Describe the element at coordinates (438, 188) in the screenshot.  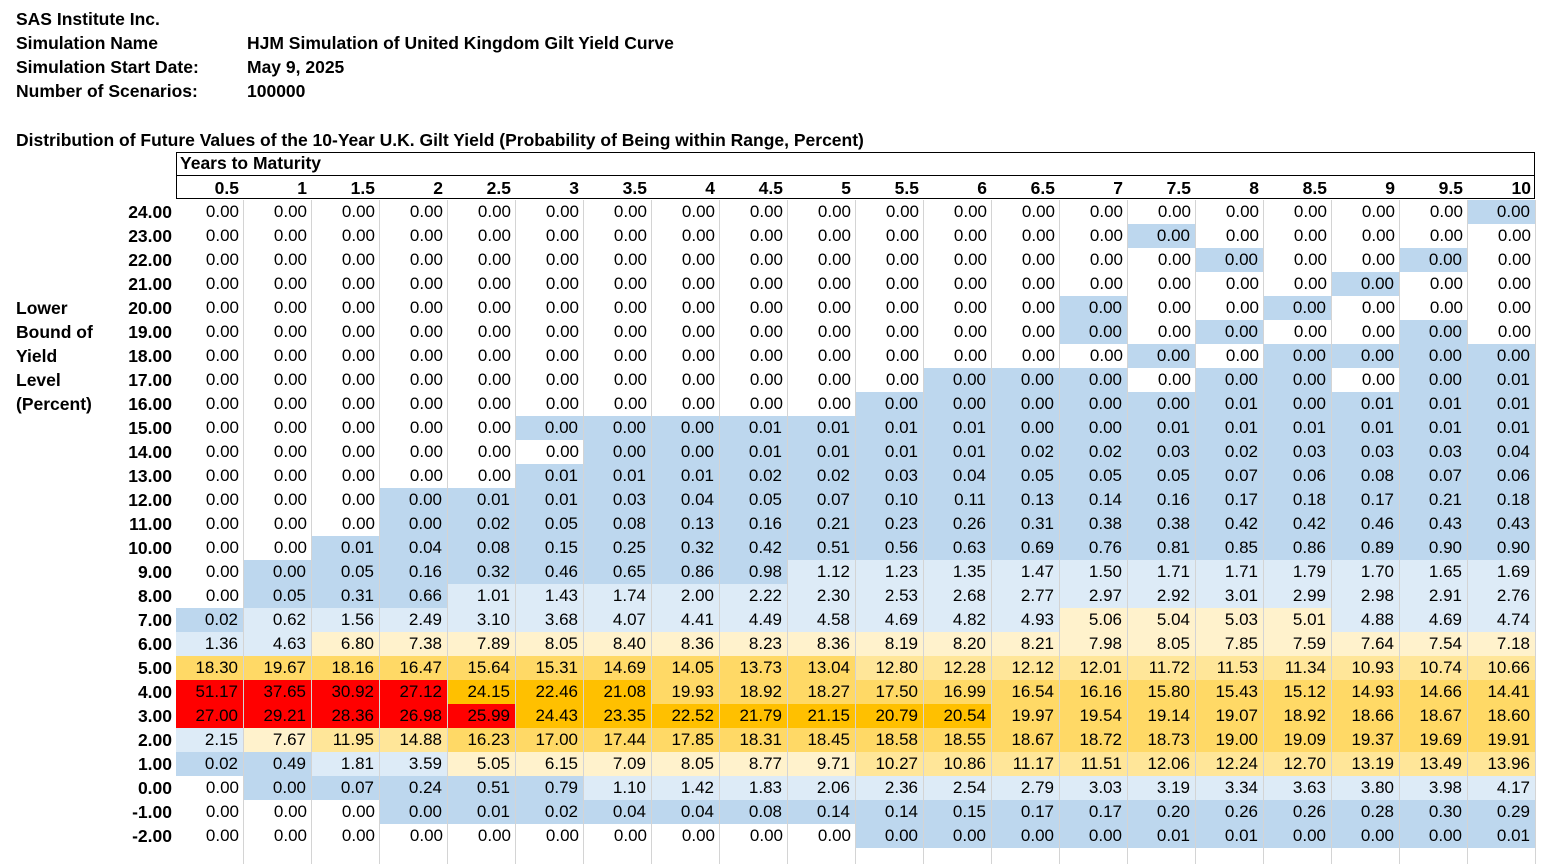
I see `column-header: 2` at that location.